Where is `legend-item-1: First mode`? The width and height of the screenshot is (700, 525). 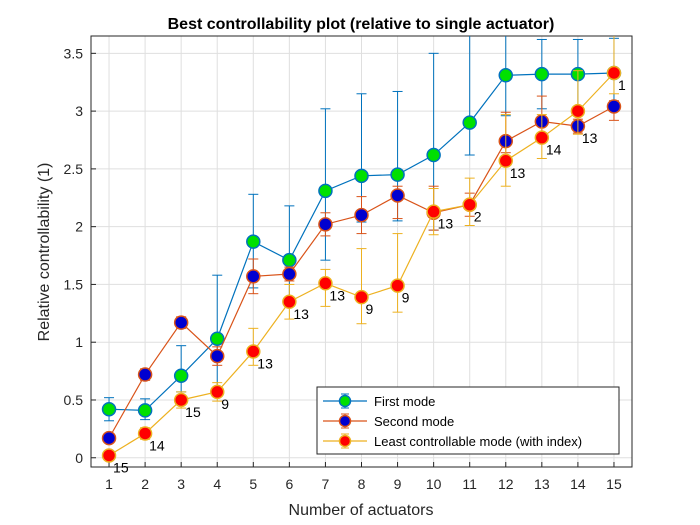
legend-item-1: First mode is located at coordinates (379, 401).